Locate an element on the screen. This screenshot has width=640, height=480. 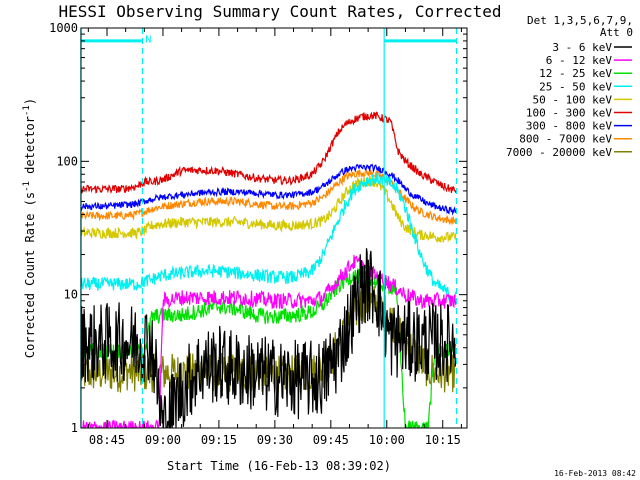
legend-header-line1: Det 1,3,5,6,7,9, is located at coordinates (580, 20).